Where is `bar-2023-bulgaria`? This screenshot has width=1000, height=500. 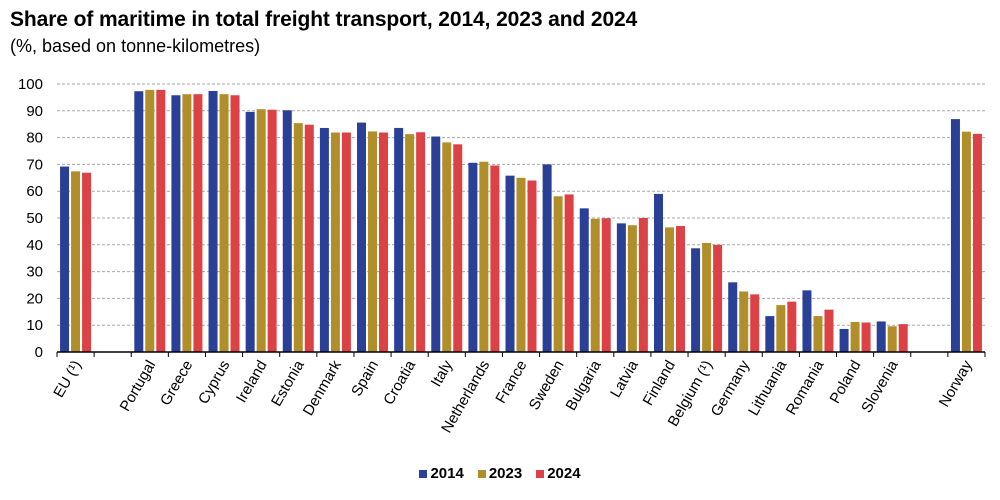
bar-2023-bulgaria is located at coordinates (595, 285).